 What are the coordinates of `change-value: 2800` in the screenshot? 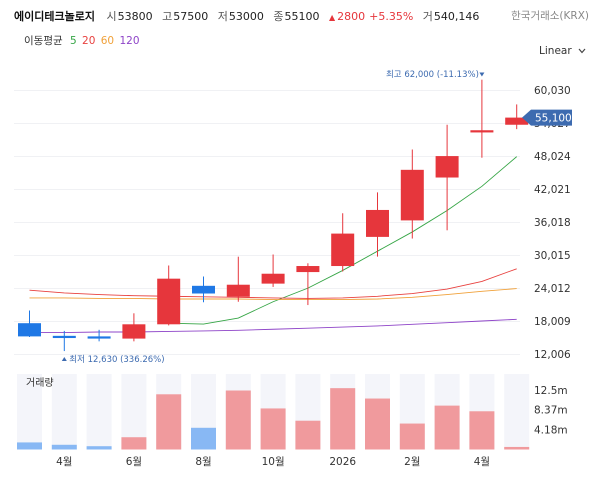 It's located at (351, 16).